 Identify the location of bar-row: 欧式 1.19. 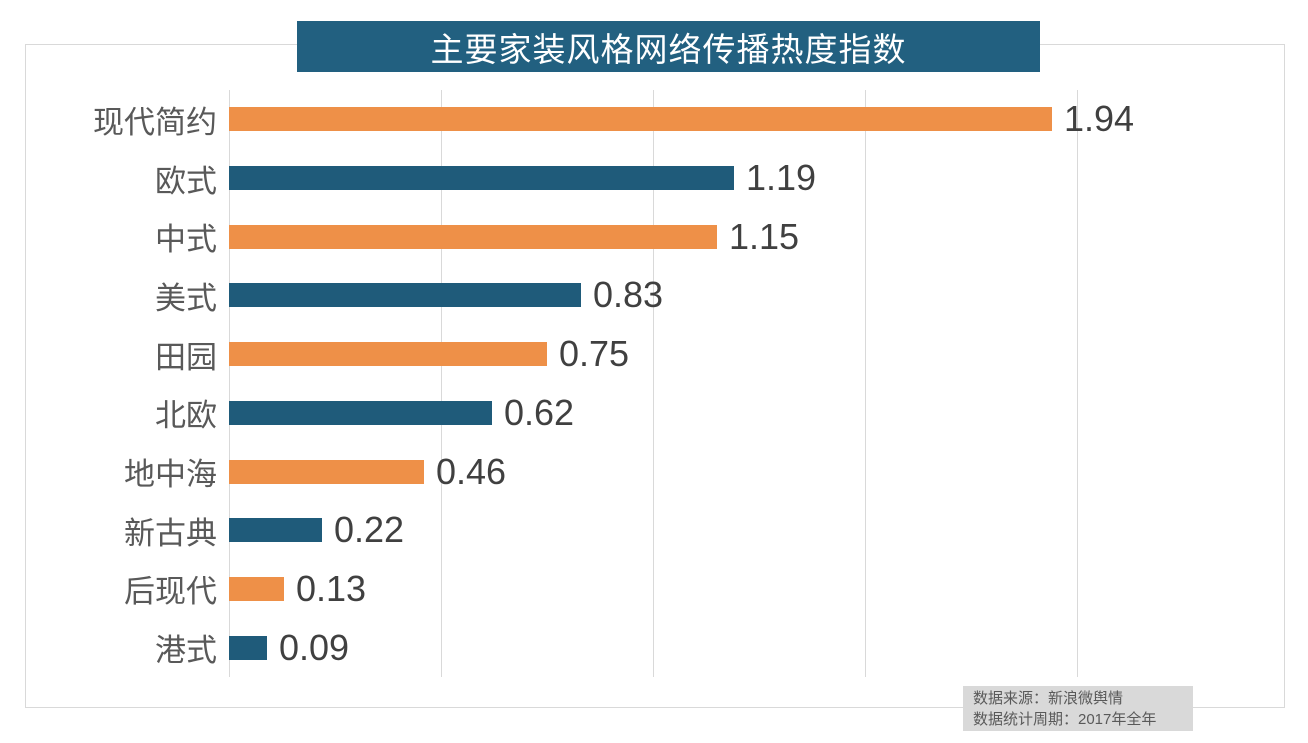
(720, 178).